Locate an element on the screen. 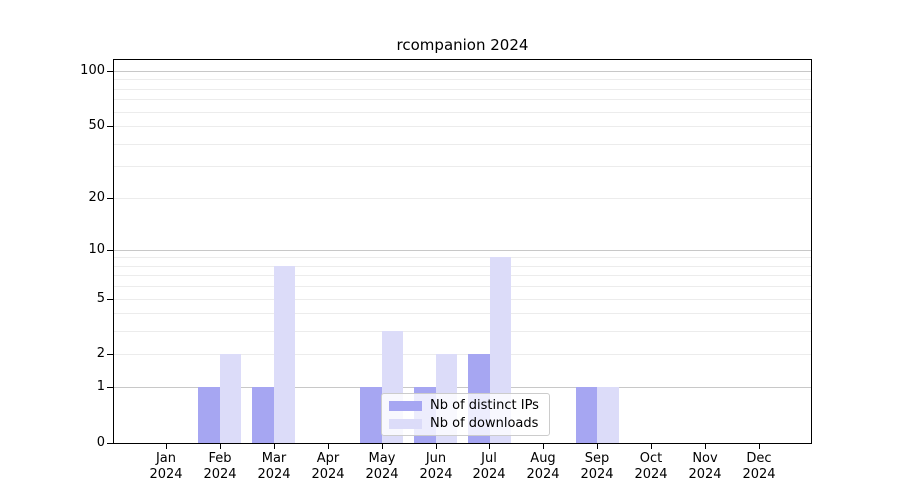  bar-nb-of-distinct-ips-sep is located at coordinates (586, 415).